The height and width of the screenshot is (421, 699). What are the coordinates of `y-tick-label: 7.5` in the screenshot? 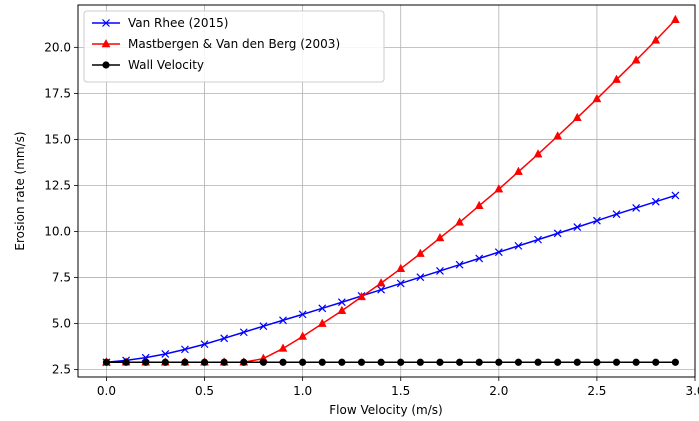 It's located at (61, 278).